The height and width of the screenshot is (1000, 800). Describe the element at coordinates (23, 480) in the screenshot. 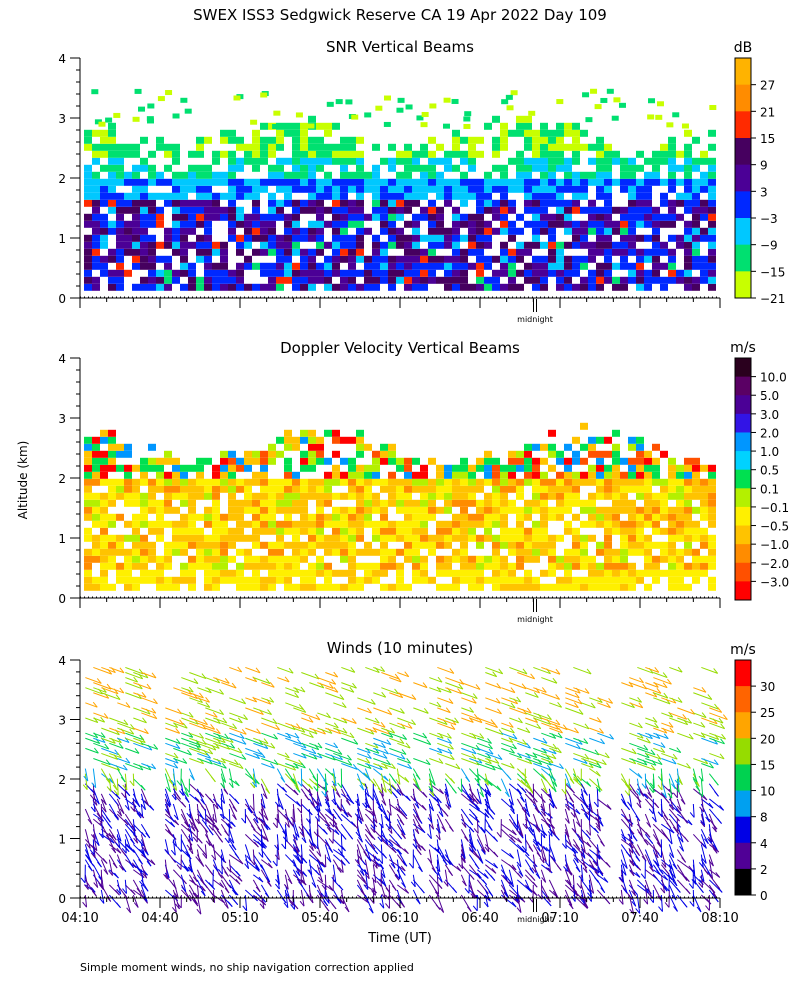

I see `y-axis-label: Altitude (km)` at that location.